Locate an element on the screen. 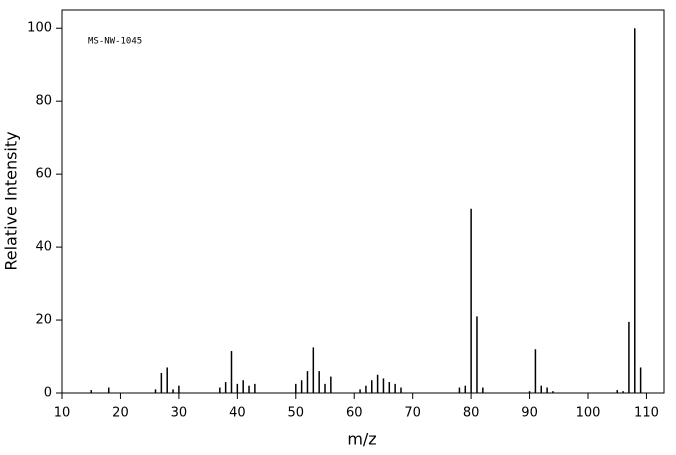 Image resolution: width=676 pixels, height=455 pixels. x-tick-label: 80 is located at coordinates (471, 413).